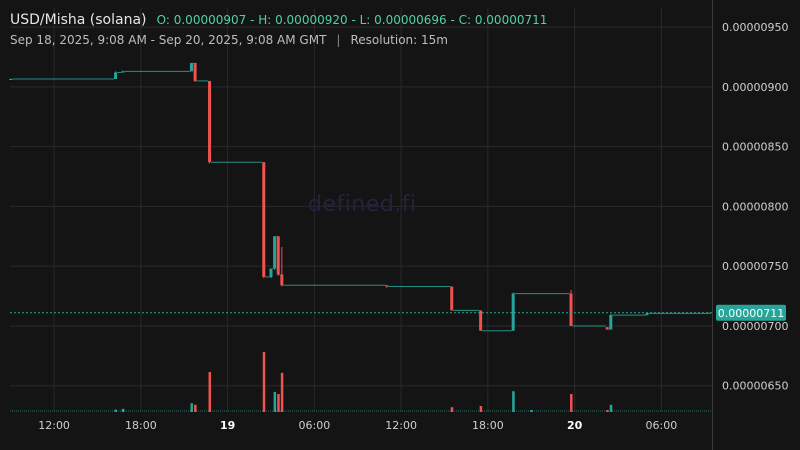 The height and width of the screenshot is (450, 800). Describe the element at coordinates (755, 27) in the screenshot. I see `y-tick-label: 0.00000950` at that location.